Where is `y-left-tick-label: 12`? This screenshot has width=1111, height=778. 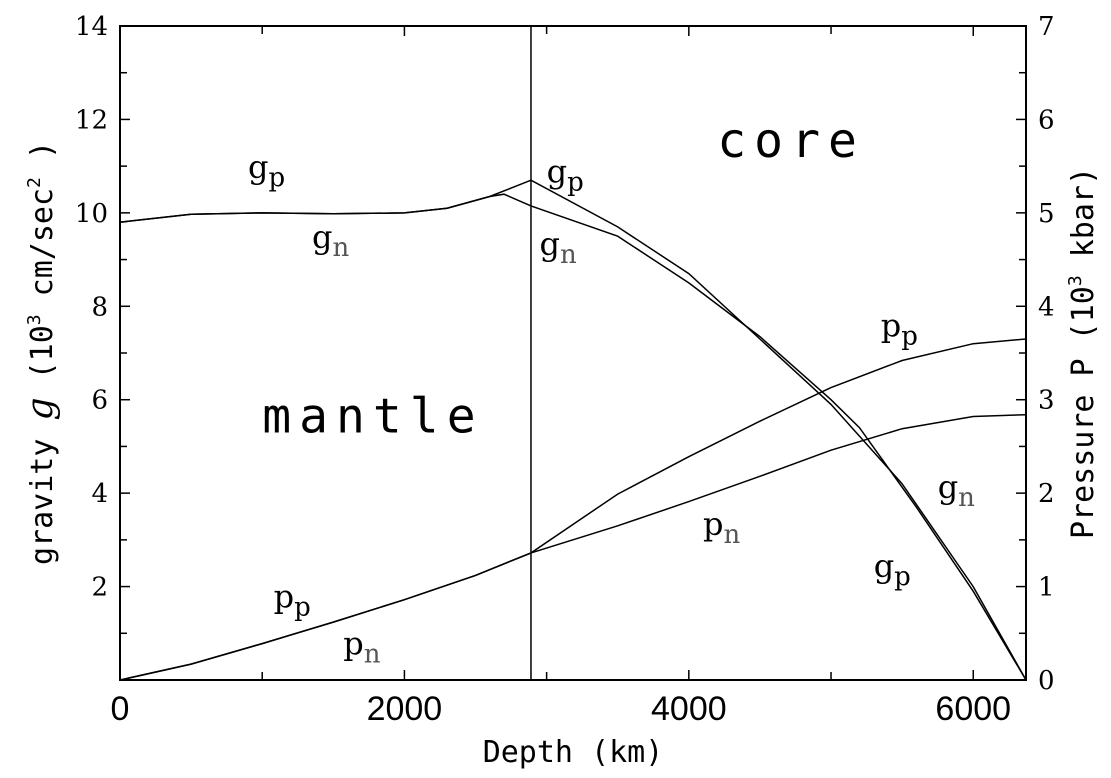
y-left-tick-label: 12 is located at coordinates (91, 120).